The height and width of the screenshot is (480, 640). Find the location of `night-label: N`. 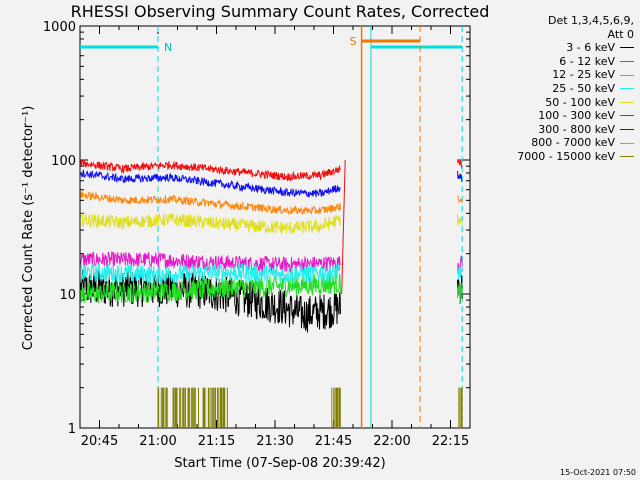

night-label: N is located at coordinates (168, 47).